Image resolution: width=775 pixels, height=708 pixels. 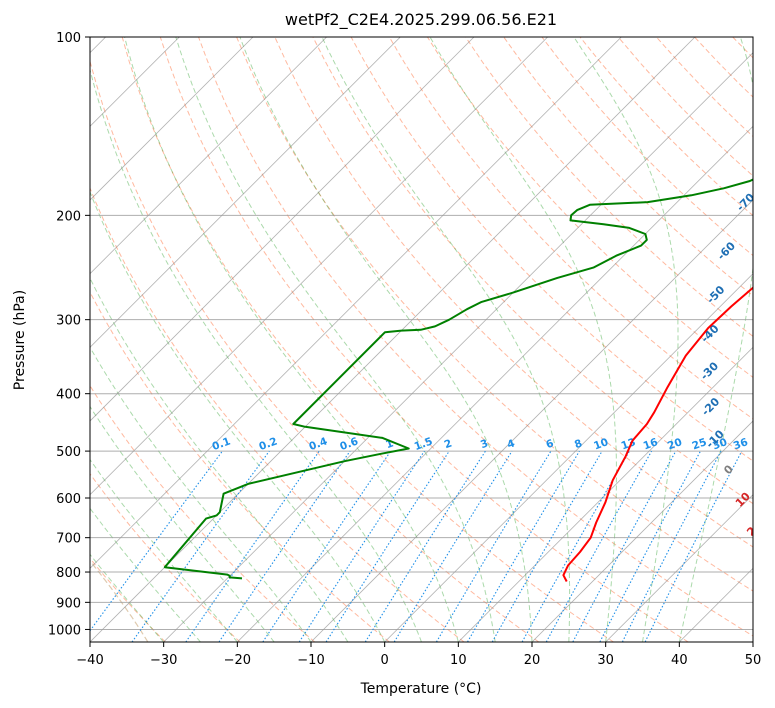 I want to click on y-tick-label: 200, so click(x=68, y=216).